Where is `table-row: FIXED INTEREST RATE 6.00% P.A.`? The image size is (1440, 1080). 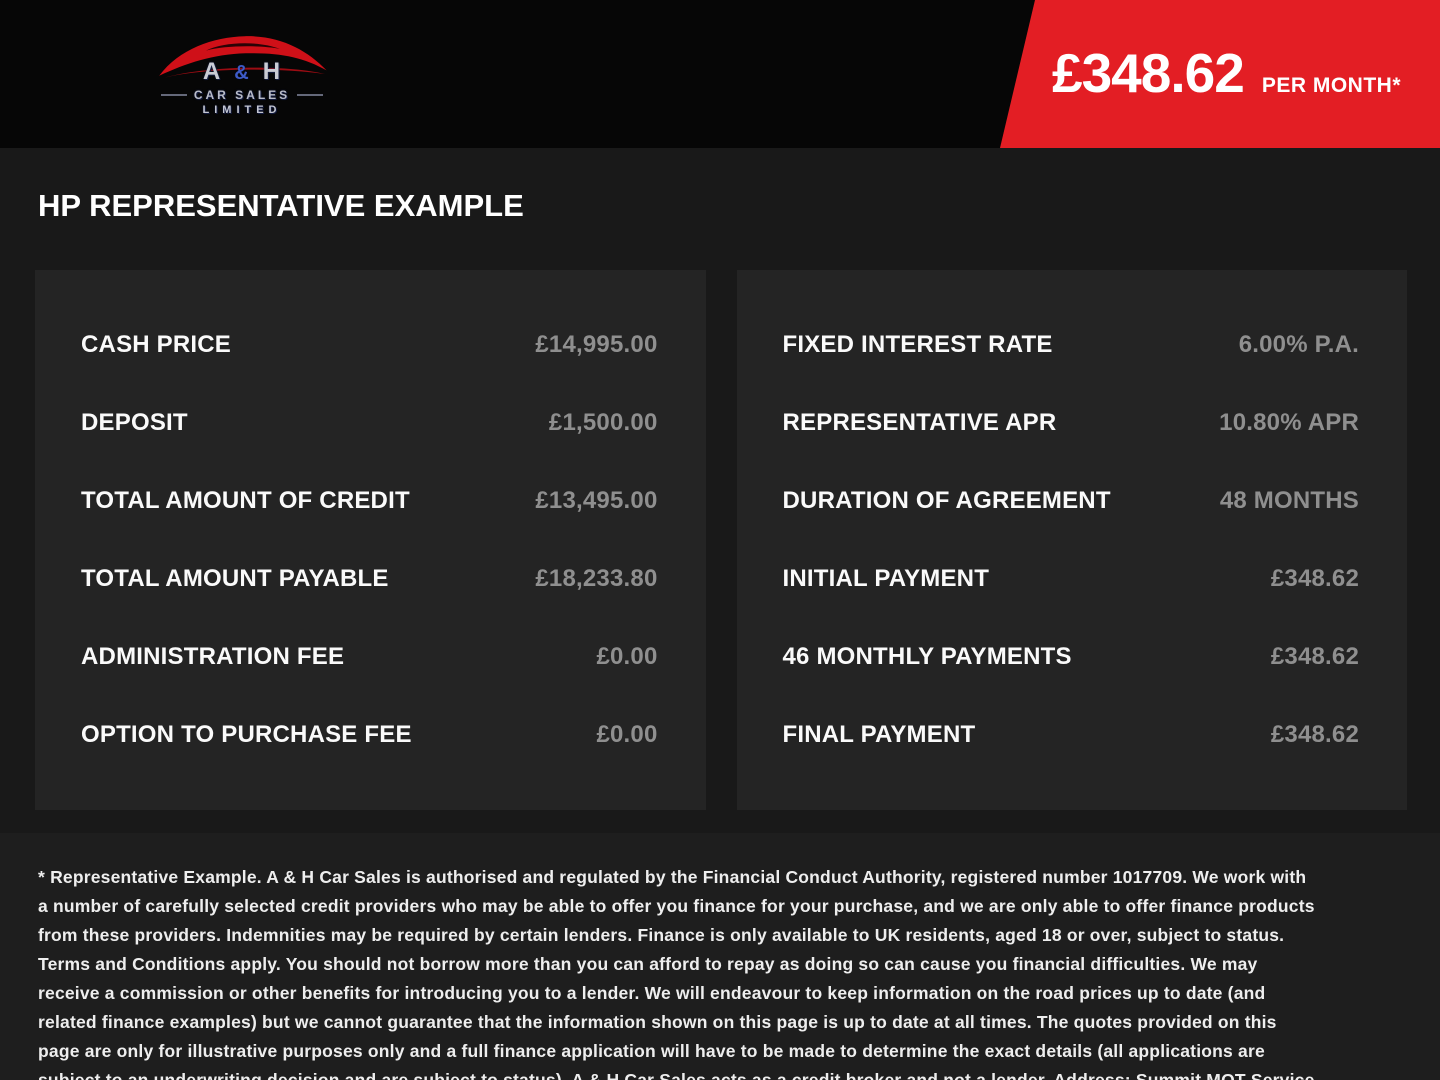
table-row: FIXED INTEREST RATE 6.00% P.A. is located at coordinates (1071, 345).